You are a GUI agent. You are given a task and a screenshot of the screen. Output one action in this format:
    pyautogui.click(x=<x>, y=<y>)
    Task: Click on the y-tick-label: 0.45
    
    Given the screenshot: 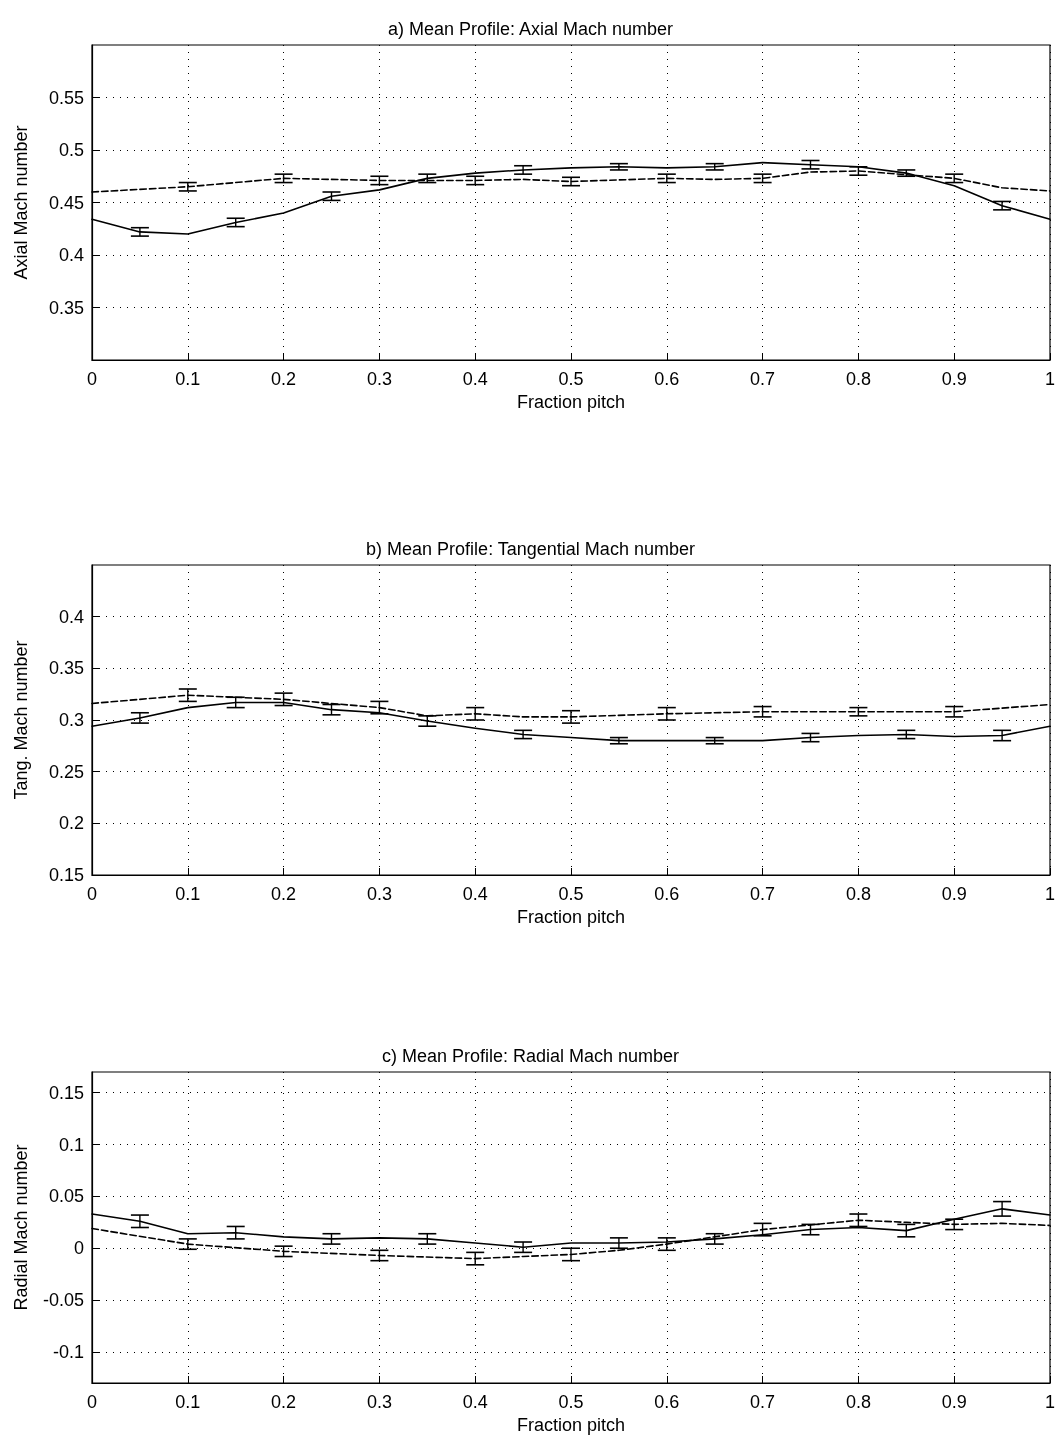 What is the action you would take?
    pyautogui.click(x=66, y=202)
    